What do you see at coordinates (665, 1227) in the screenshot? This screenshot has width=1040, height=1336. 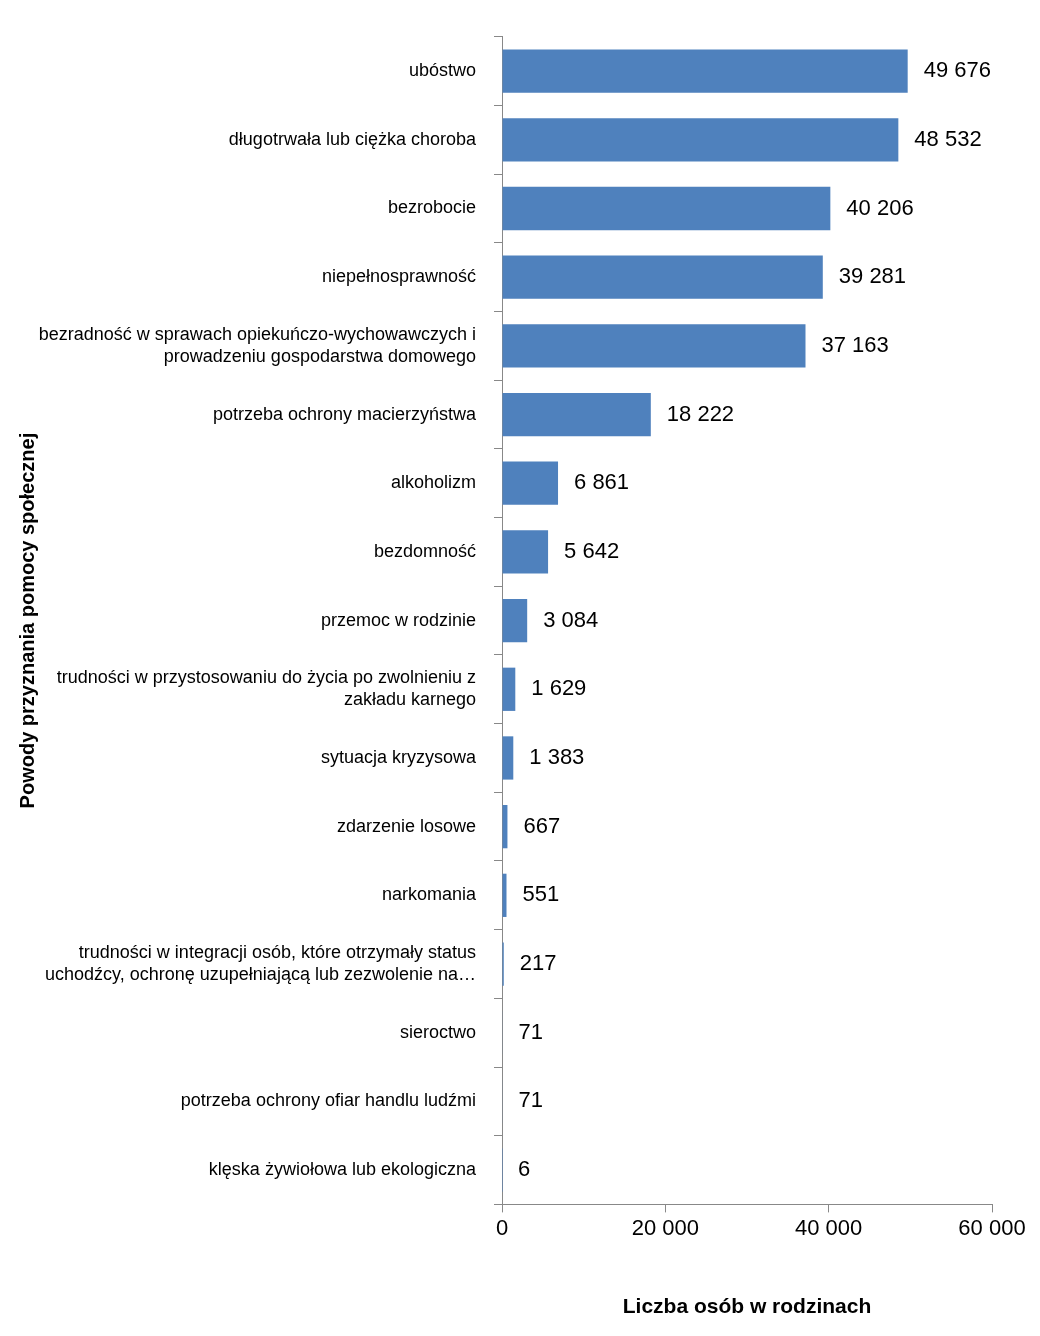 I see `x-tick-label: 20 000` at bounding box center [665, 1227].